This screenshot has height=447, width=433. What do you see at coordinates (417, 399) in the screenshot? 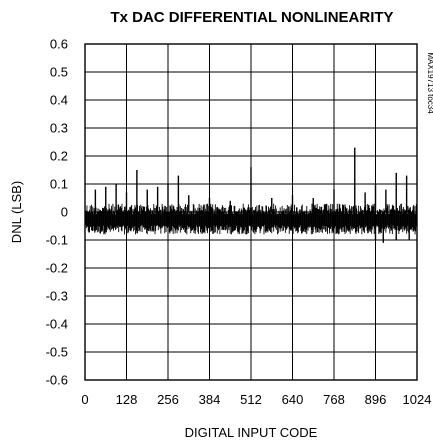
I see `x-tick-label: 1024` at bounding box center [417, 399].